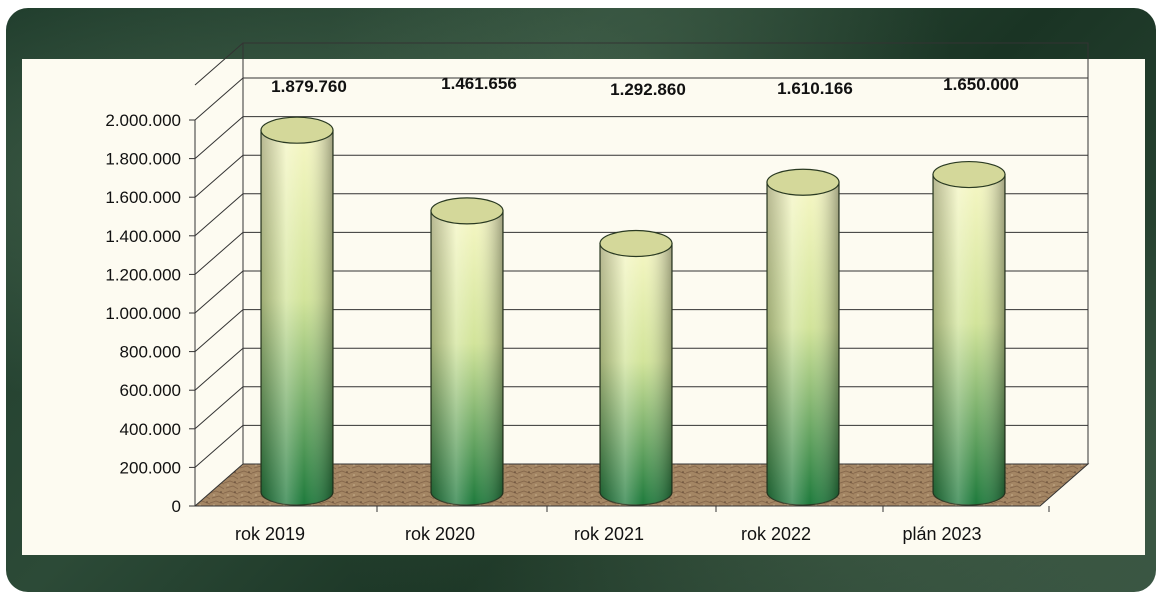 This screenshot has height=596, width=1163. Describe the element at coordinates (609, 534) in the screenshot. I see `x-tick-label: rok 2021` at that location.